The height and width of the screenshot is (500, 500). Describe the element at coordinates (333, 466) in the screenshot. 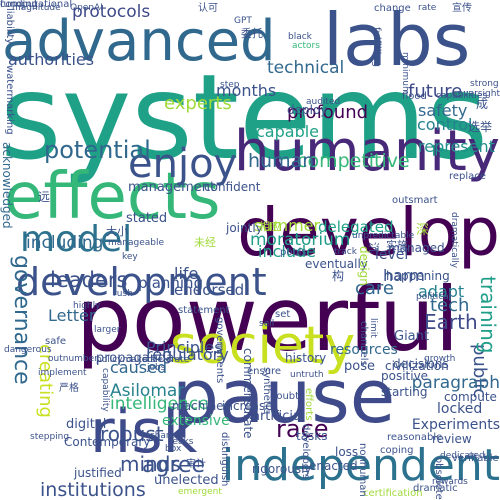

I see `word-enacted: enacted` at that location.